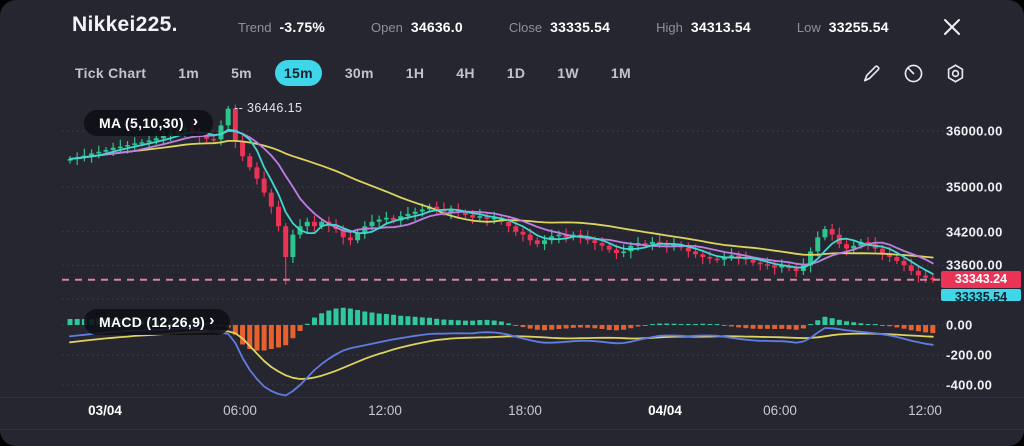  What do you see at coordinates (568, 73) in the screenshot?
I see `tab-1w: 1W` at bounding box center [568, 73].